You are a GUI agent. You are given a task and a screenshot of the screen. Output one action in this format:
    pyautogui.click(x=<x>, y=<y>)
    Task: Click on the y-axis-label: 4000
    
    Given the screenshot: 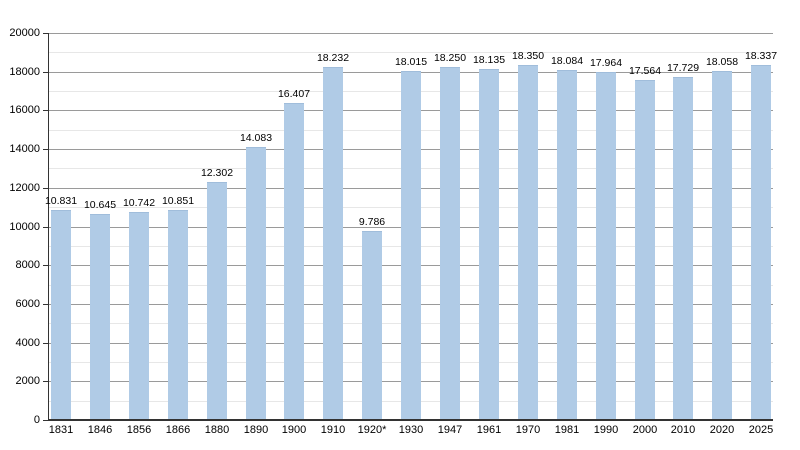 What is the action you would take?
    pyautogui.click(x=27, y=343)
    